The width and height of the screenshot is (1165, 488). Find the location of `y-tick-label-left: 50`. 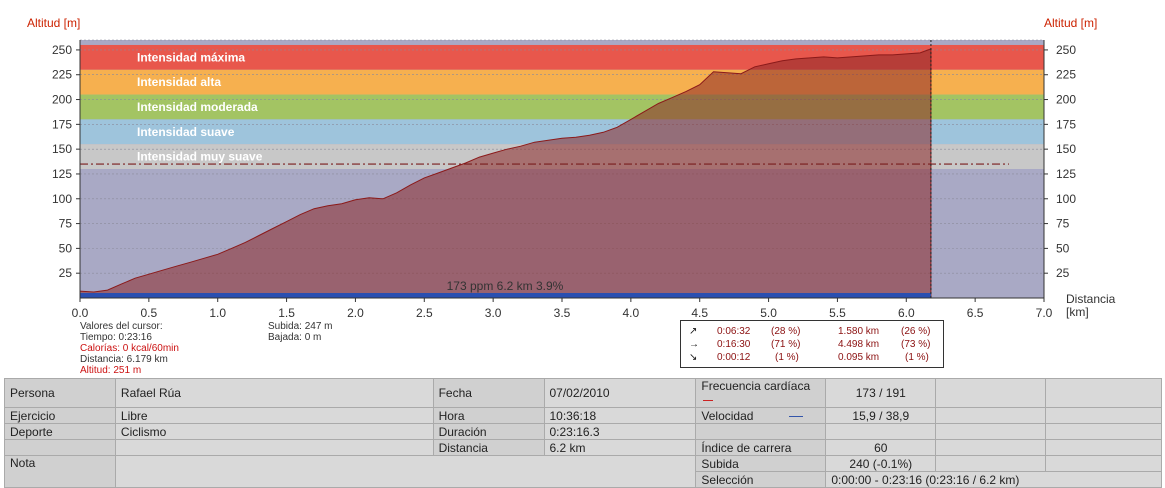

y-tick-label-left: 50 is located at coordinates (66, 248).